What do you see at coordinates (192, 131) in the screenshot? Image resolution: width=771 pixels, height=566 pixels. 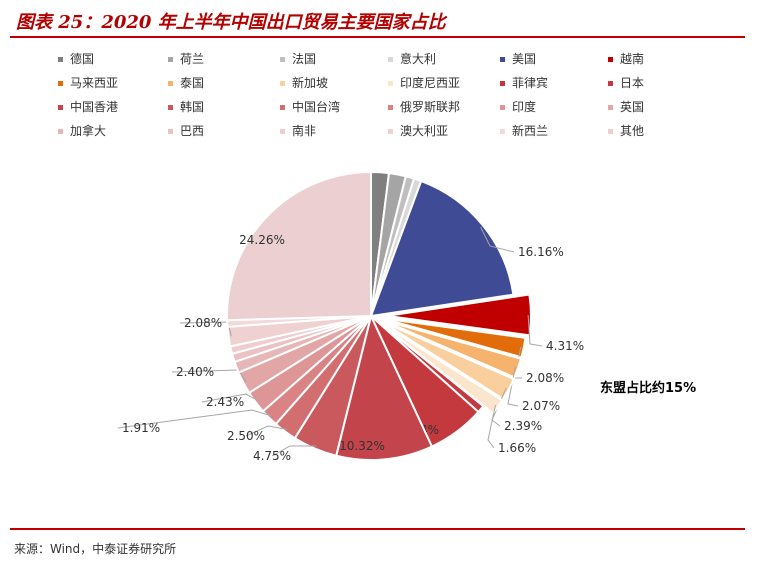 I see `legend-label: 巴西` at bounding box center [192, 131].